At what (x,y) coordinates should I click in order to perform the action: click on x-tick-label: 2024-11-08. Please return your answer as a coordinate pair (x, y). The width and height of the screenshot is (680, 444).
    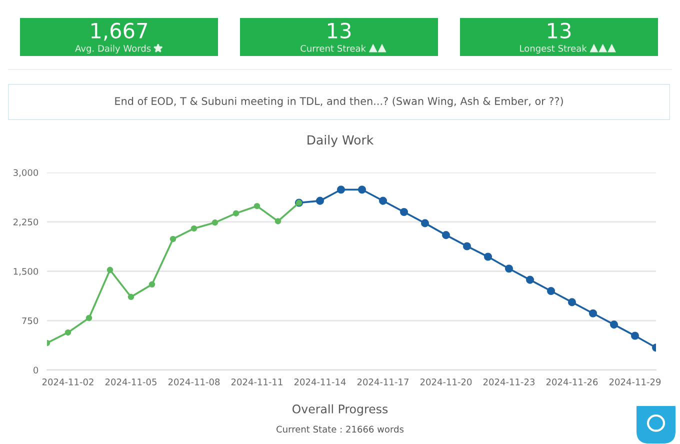
    Looking at the image, I should click on (194, 382).